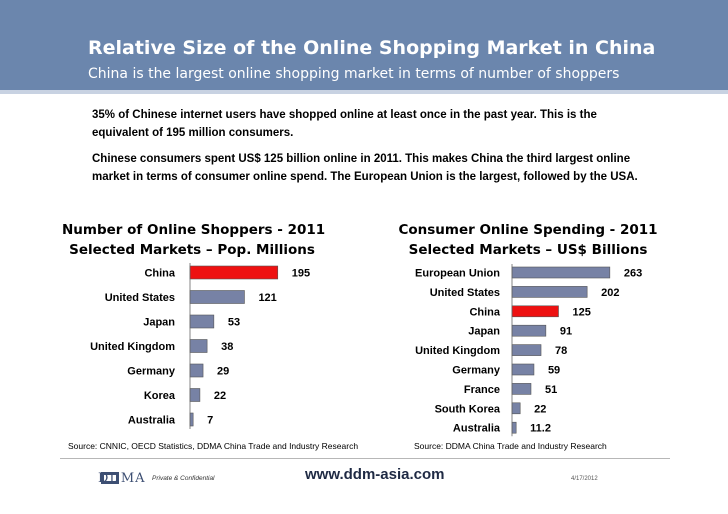  I want to click on spending-bar-france, so click(521, 389).